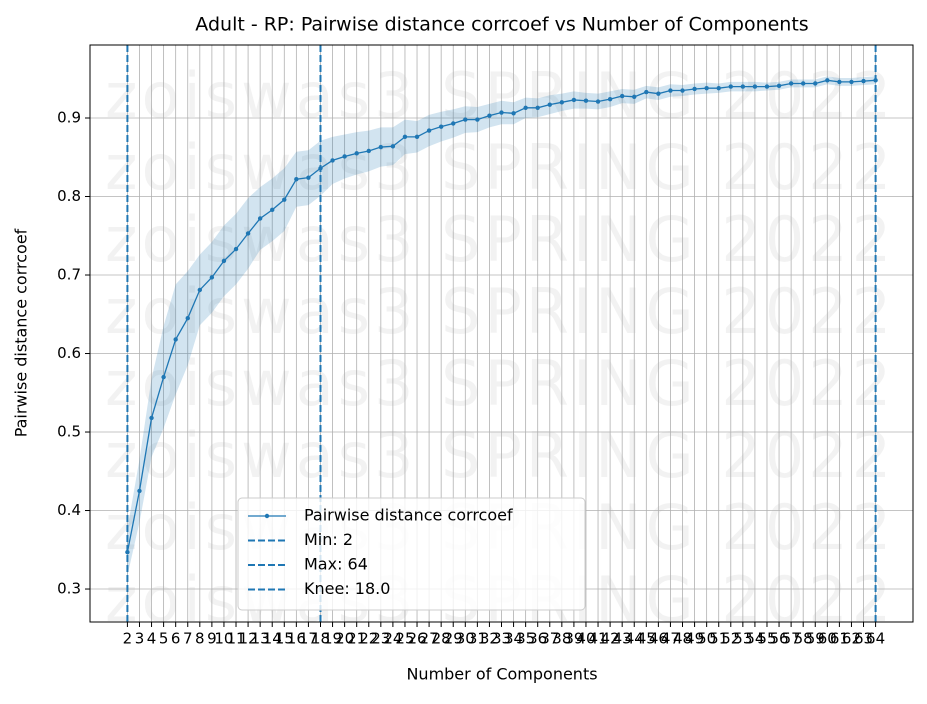 This screenshot has height=704, width=927. Describe the element at coordinates (212, 639) in the screenshot. I see `x-tick-label: 9` at that location.